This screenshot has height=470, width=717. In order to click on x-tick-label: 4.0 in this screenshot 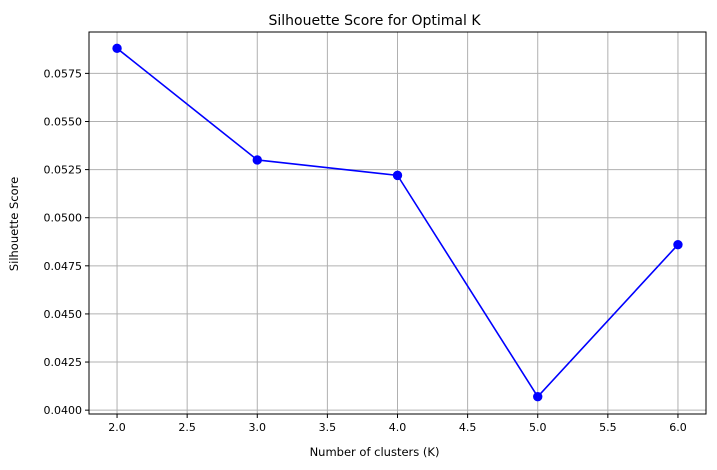, I will do `click(398, 427)`.